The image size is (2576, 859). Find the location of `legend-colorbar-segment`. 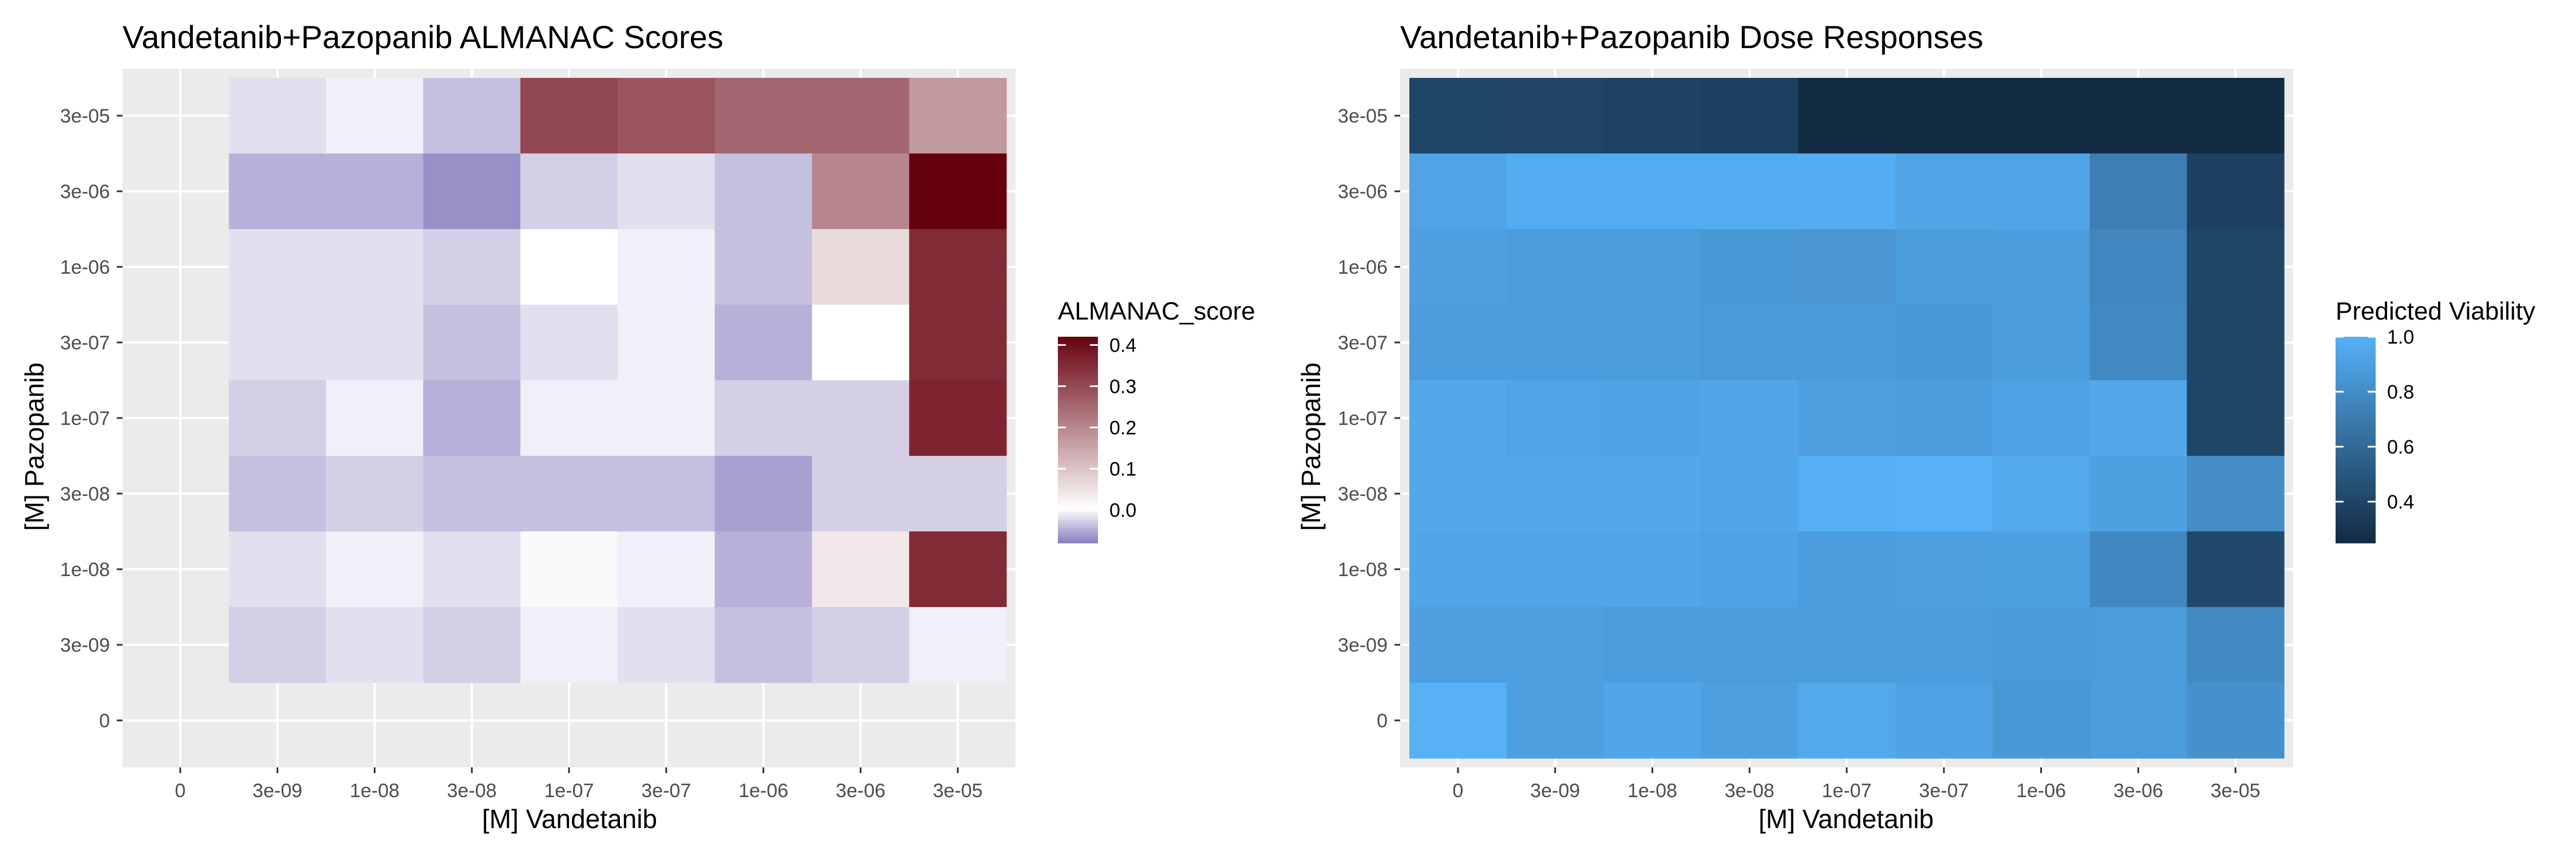

legend-colorbar-segment is located at coordinates (1078, 338).